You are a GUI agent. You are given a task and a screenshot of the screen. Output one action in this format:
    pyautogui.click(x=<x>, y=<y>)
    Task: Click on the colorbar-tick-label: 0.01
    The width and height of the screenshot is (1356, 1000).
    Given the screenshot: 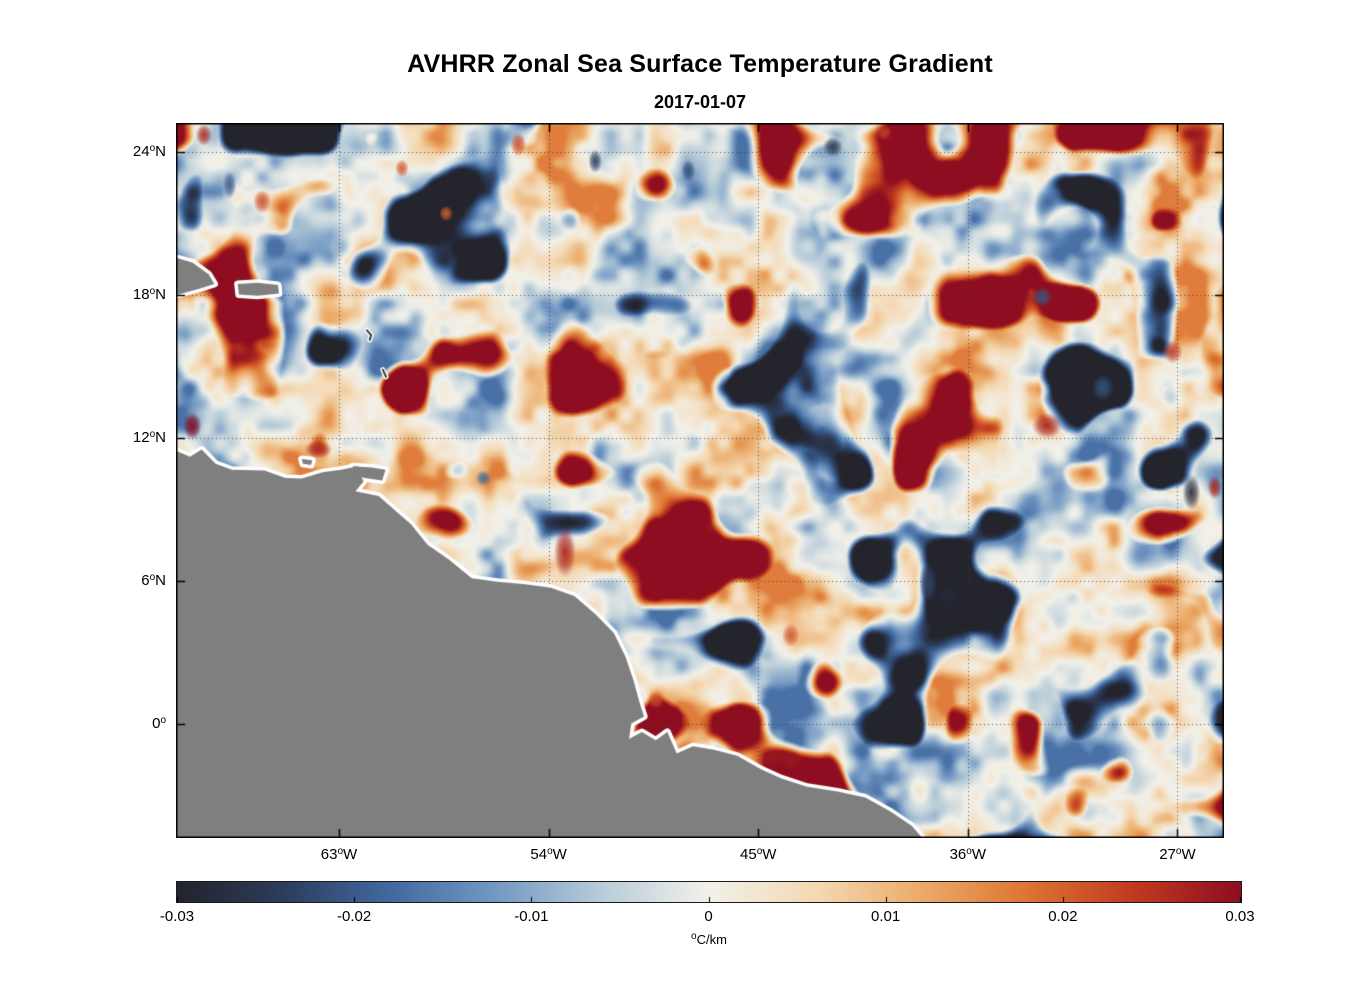 What is the action you would take?
    pyautogui.click(x=886, y=916)
    